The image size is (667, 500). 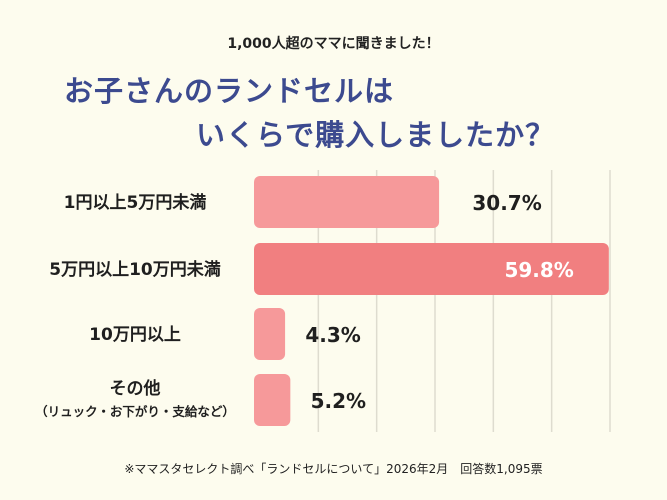 I want to click on category-label: 10万円以上, so click(x=135, y=335).